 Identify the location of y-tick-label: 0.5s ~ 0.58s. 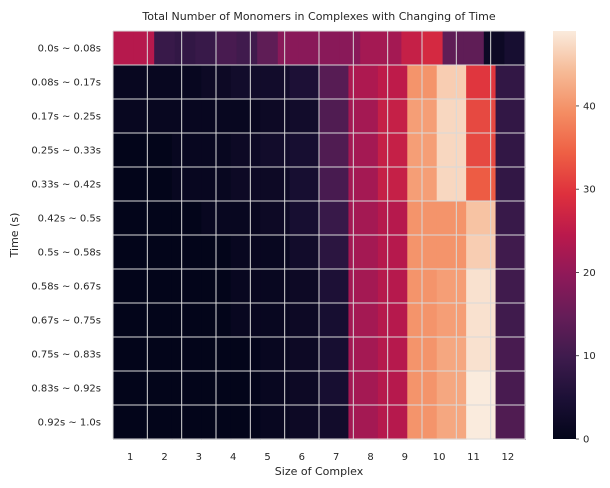
(69, 253).